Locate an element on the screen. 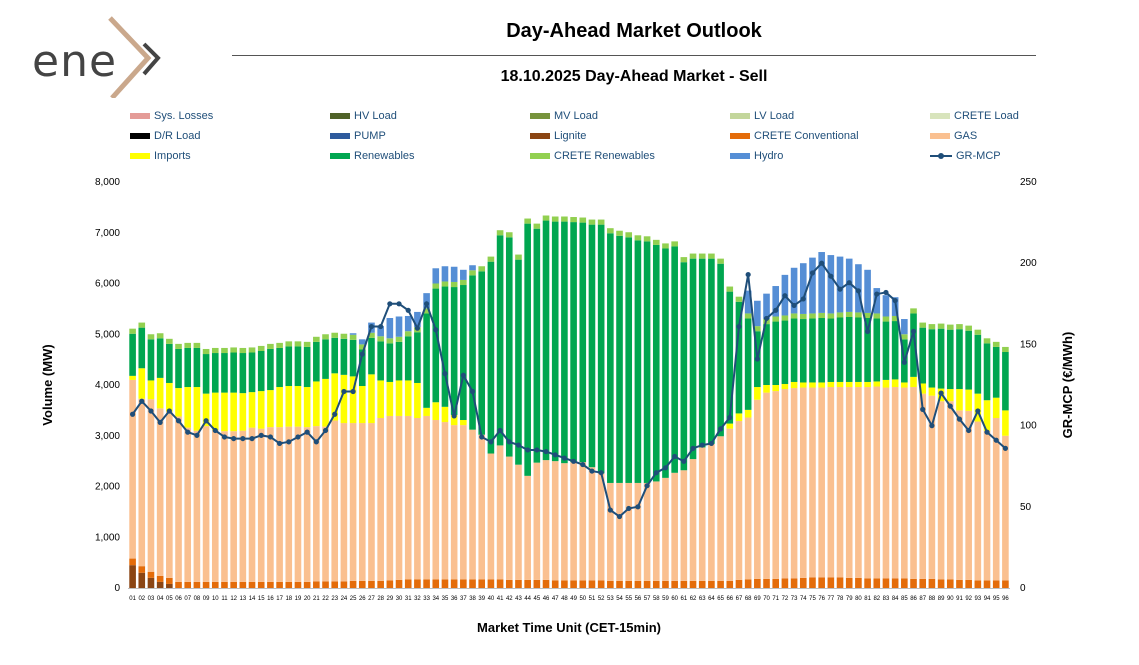 The height and width of the screenshot is (665, 1139). legend-item-gr-mcp: GR-MCP is located at coordinates (965, 156).